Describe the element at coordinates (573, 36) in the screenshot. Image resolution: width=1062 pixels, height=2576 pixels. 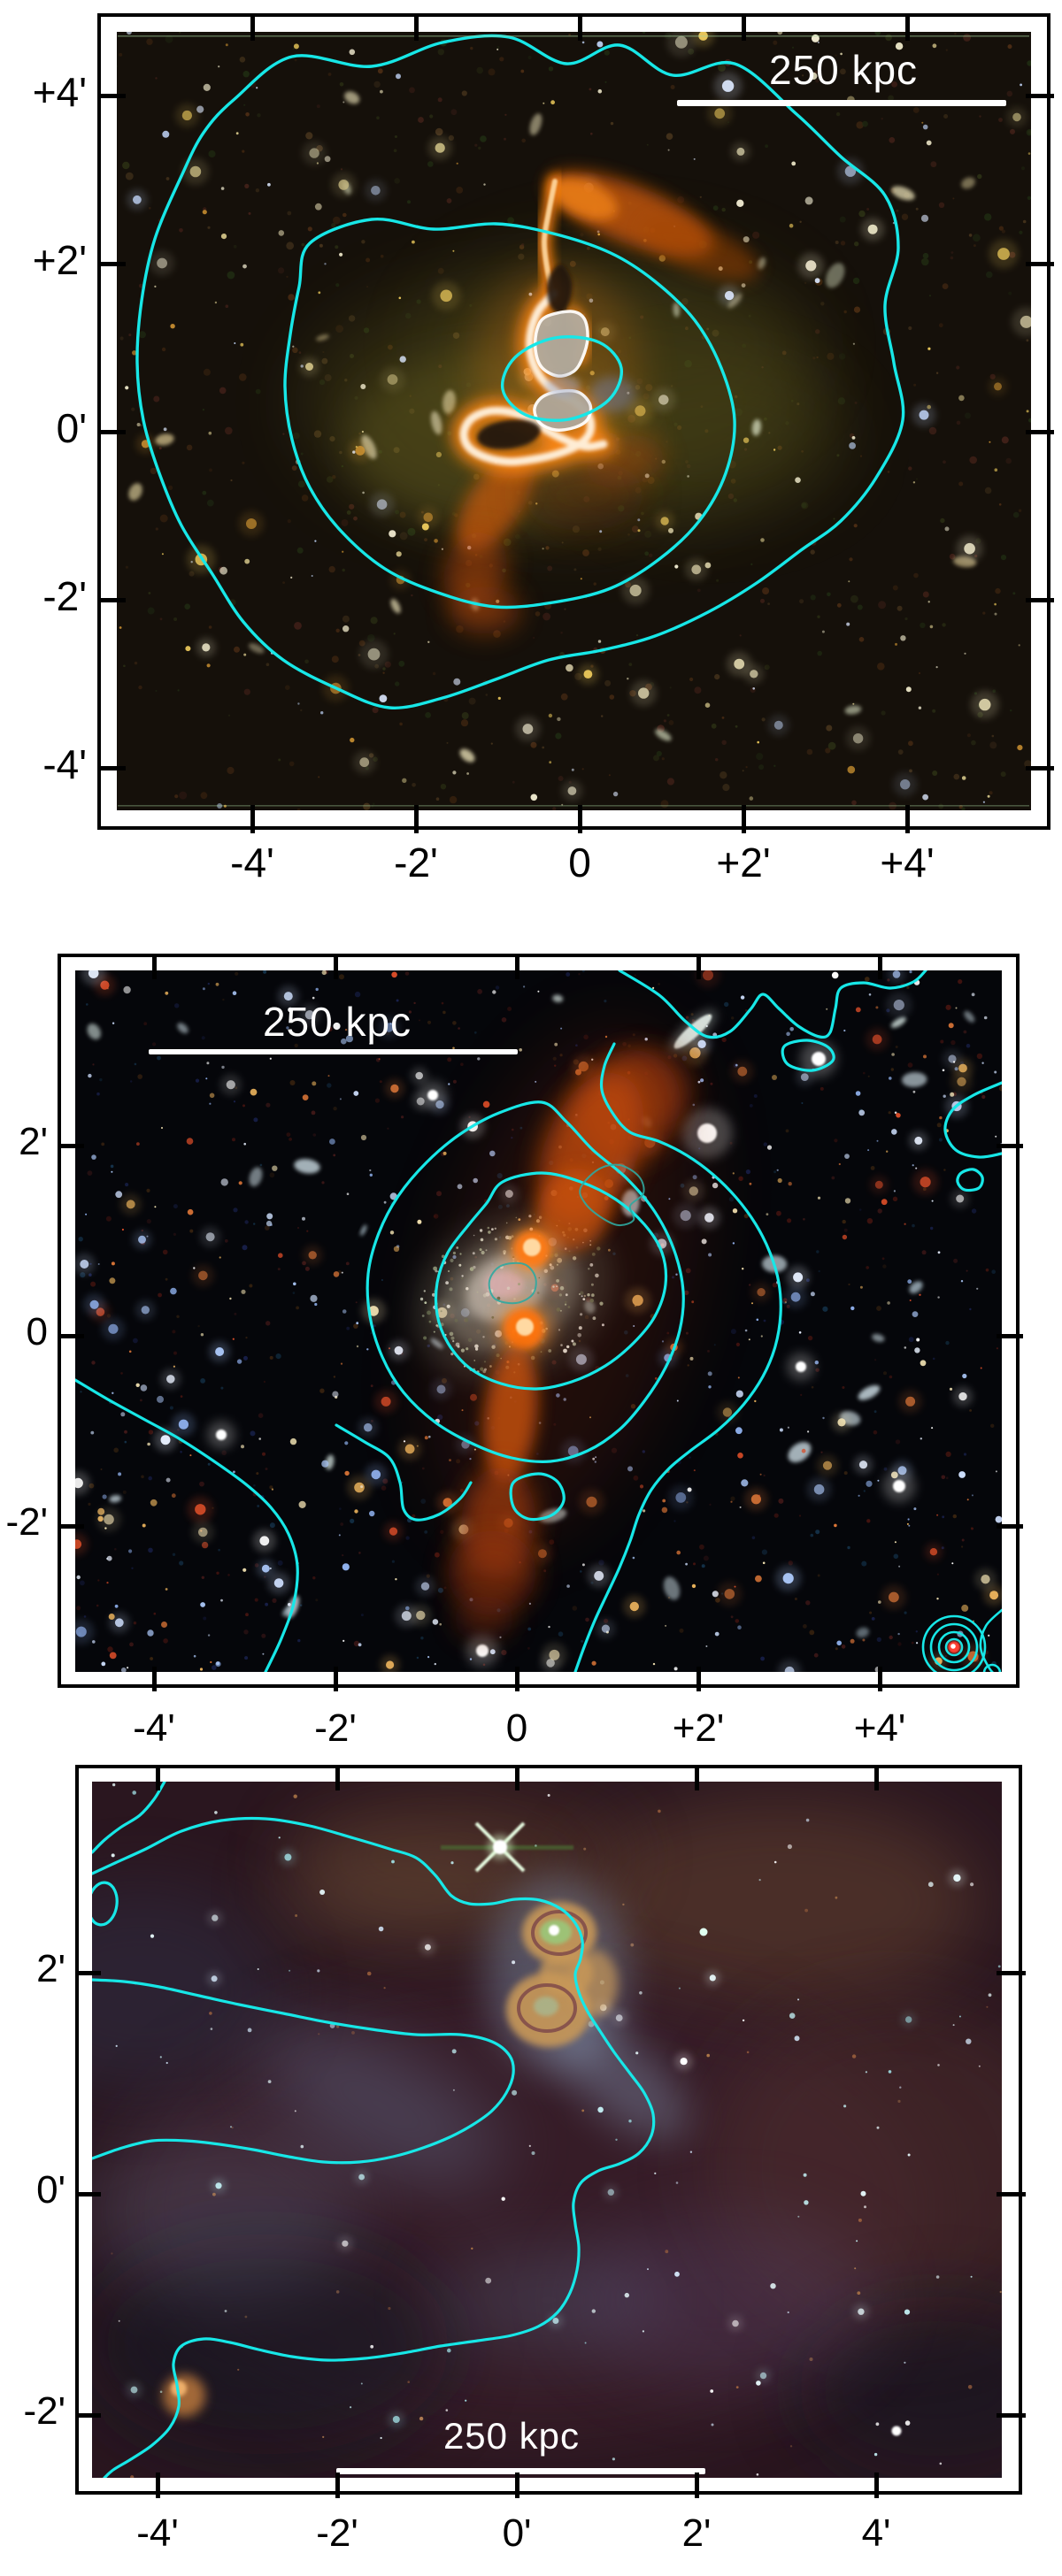
I see `artifact-line-top` at that location.